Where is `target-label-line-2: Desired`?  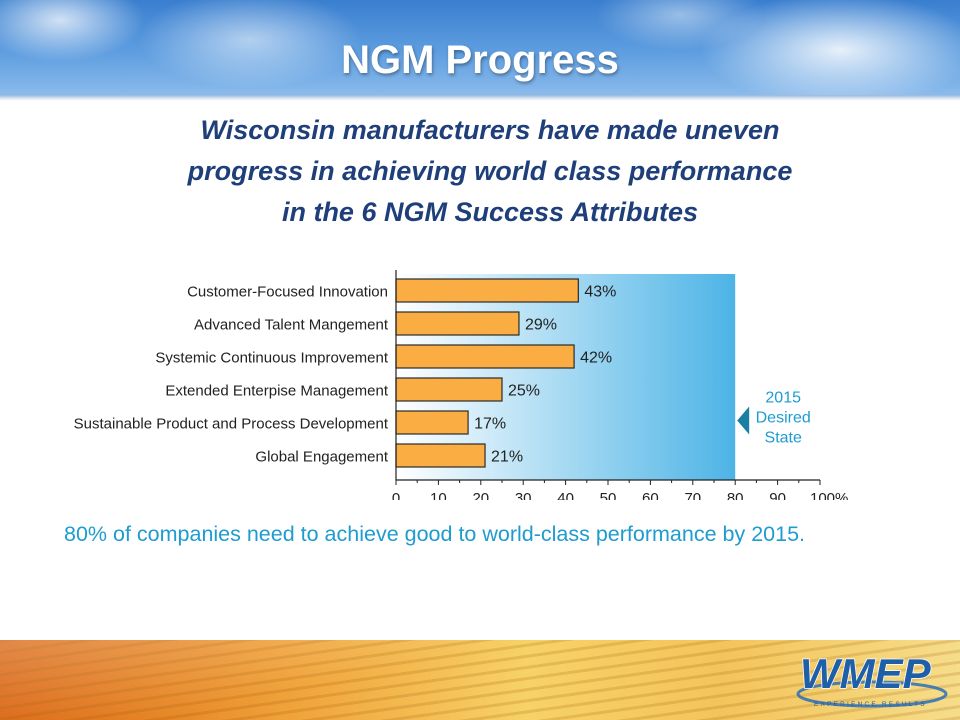 target-label-line-2: Desired is located at coordinates (783, 418).